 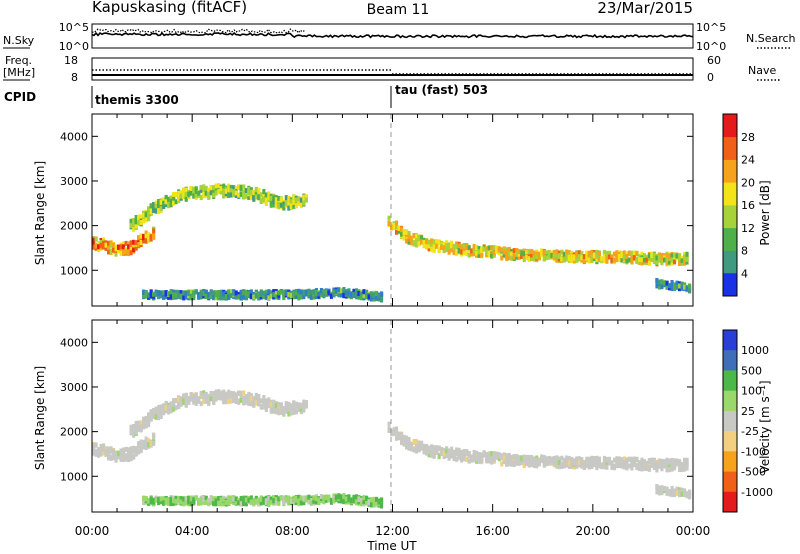 What do you see at coordinates (74, 77) in the screenshot?
I see `freq-tick-bottom: 8` at bounding box center [74, 77].